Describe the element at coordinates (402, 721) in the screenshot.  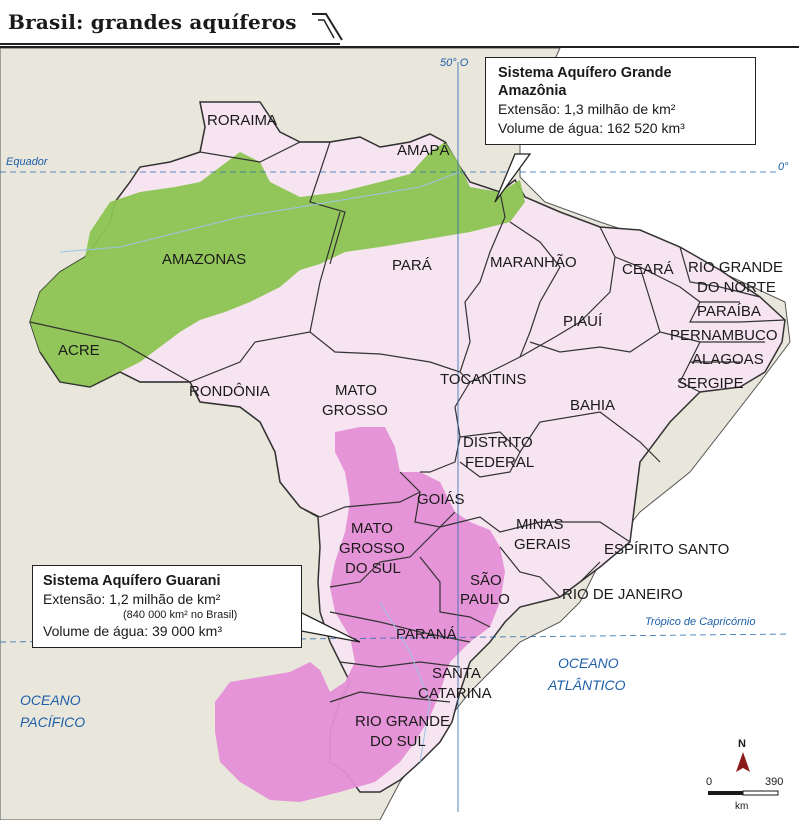
I see `state-label-rs-1: RIO GRANDE` at that location.